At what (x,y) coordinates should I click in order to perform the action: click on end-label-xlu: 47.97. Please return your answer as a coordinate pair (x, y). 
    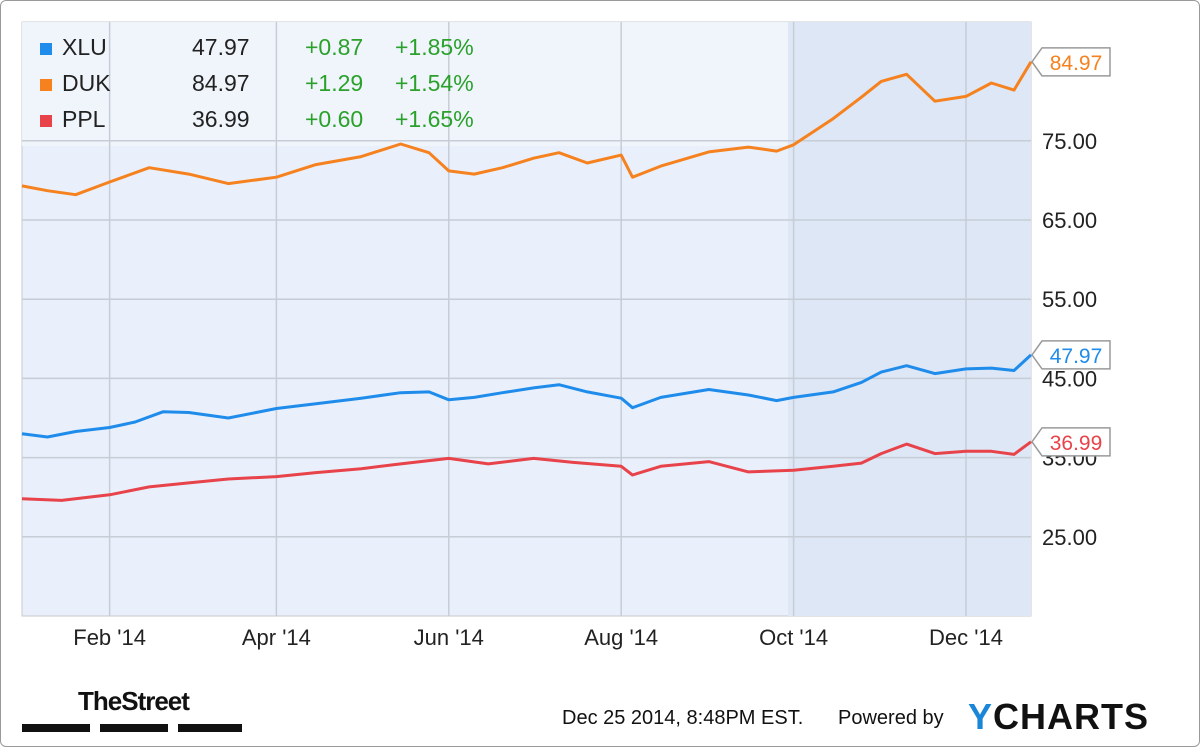
    Looking at the image, I should click on (1071, 355).